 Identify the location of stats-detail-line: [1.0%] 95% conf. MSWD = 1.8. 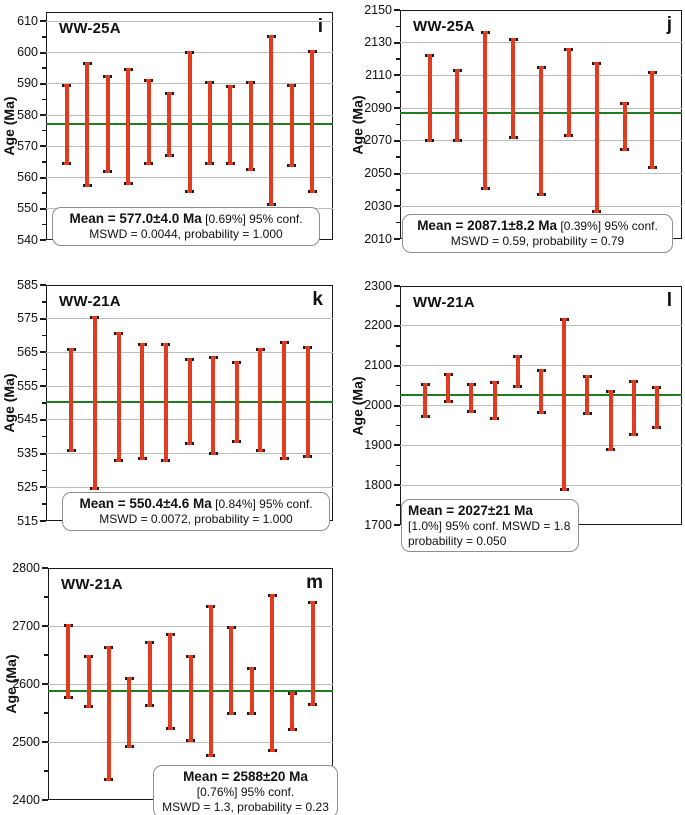
(489, 526).